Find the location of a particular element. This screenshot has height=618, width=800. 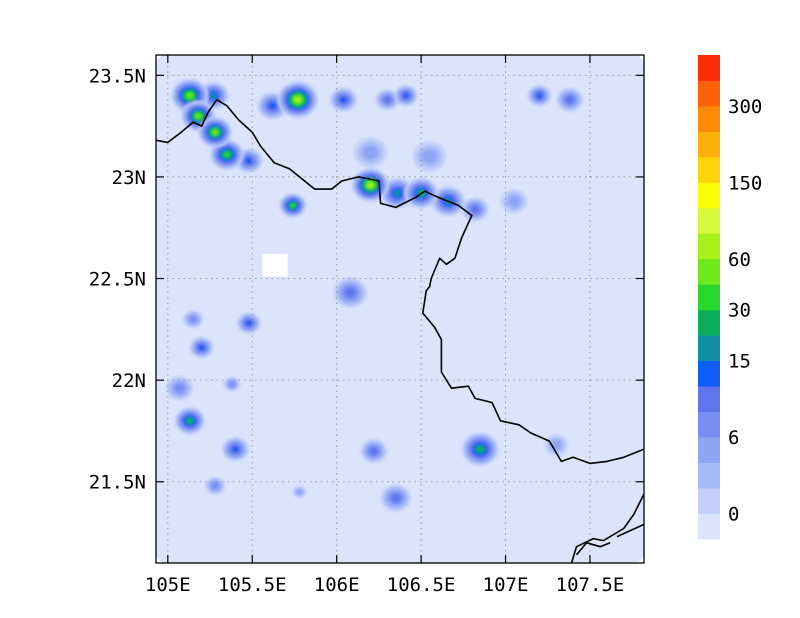

y-tick-label-3: 23N is located at coordinates (129, 178).